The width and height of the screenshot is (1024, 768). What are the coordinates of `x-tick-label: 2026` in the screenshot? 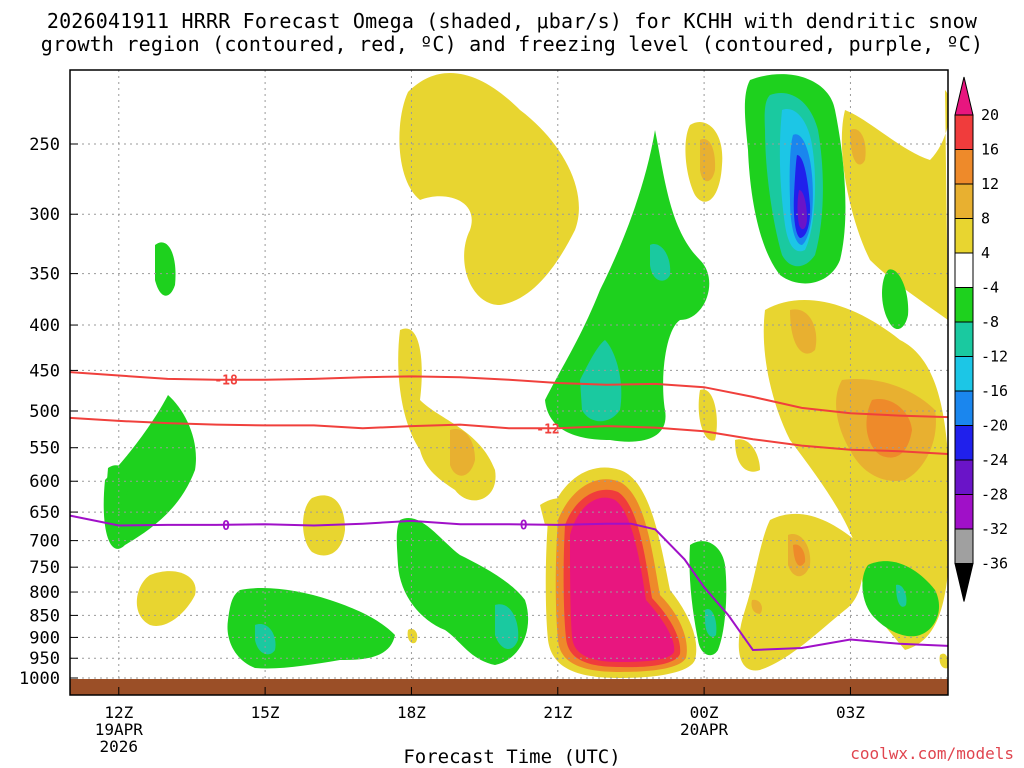 It's located at (119, 746).